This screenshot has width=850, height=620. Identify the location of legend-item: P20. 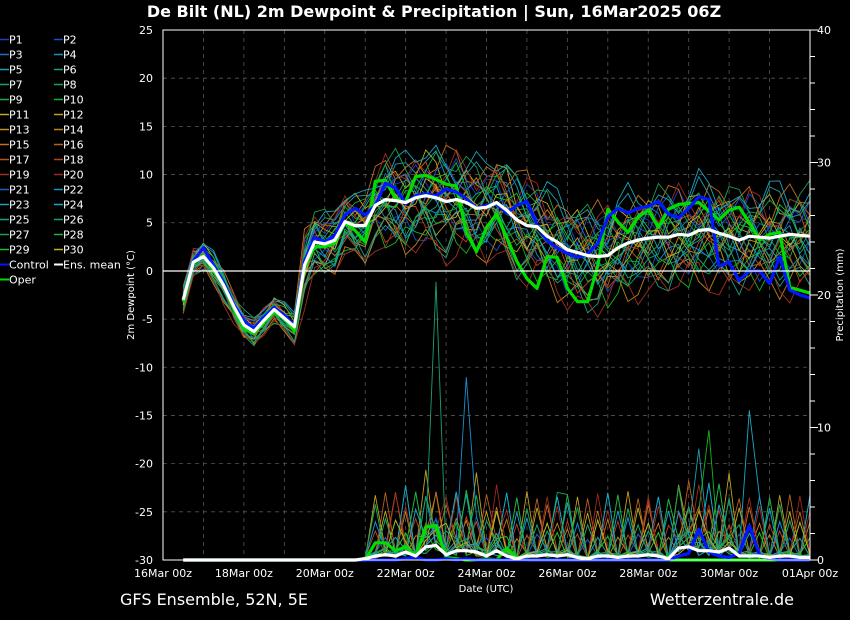
(69, 175).